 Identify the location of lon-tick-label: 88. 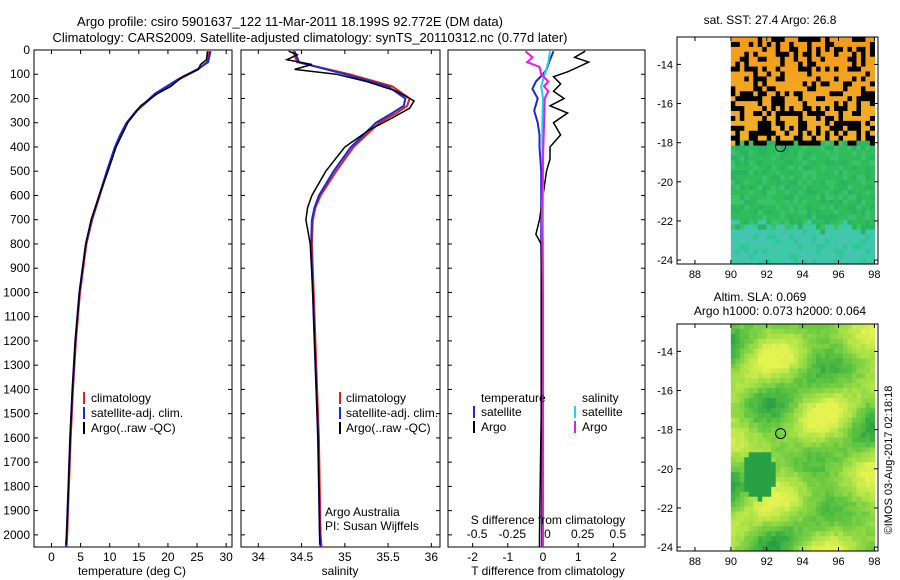
(695, 275).